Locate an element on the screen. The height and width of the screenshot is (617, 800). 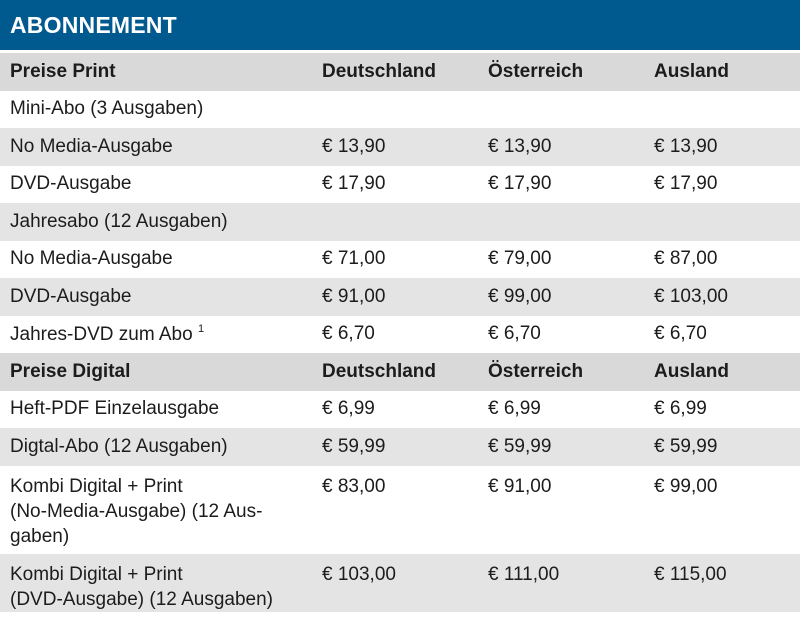
price-ausland: € 115,00 is located at coordinates (722, 582).